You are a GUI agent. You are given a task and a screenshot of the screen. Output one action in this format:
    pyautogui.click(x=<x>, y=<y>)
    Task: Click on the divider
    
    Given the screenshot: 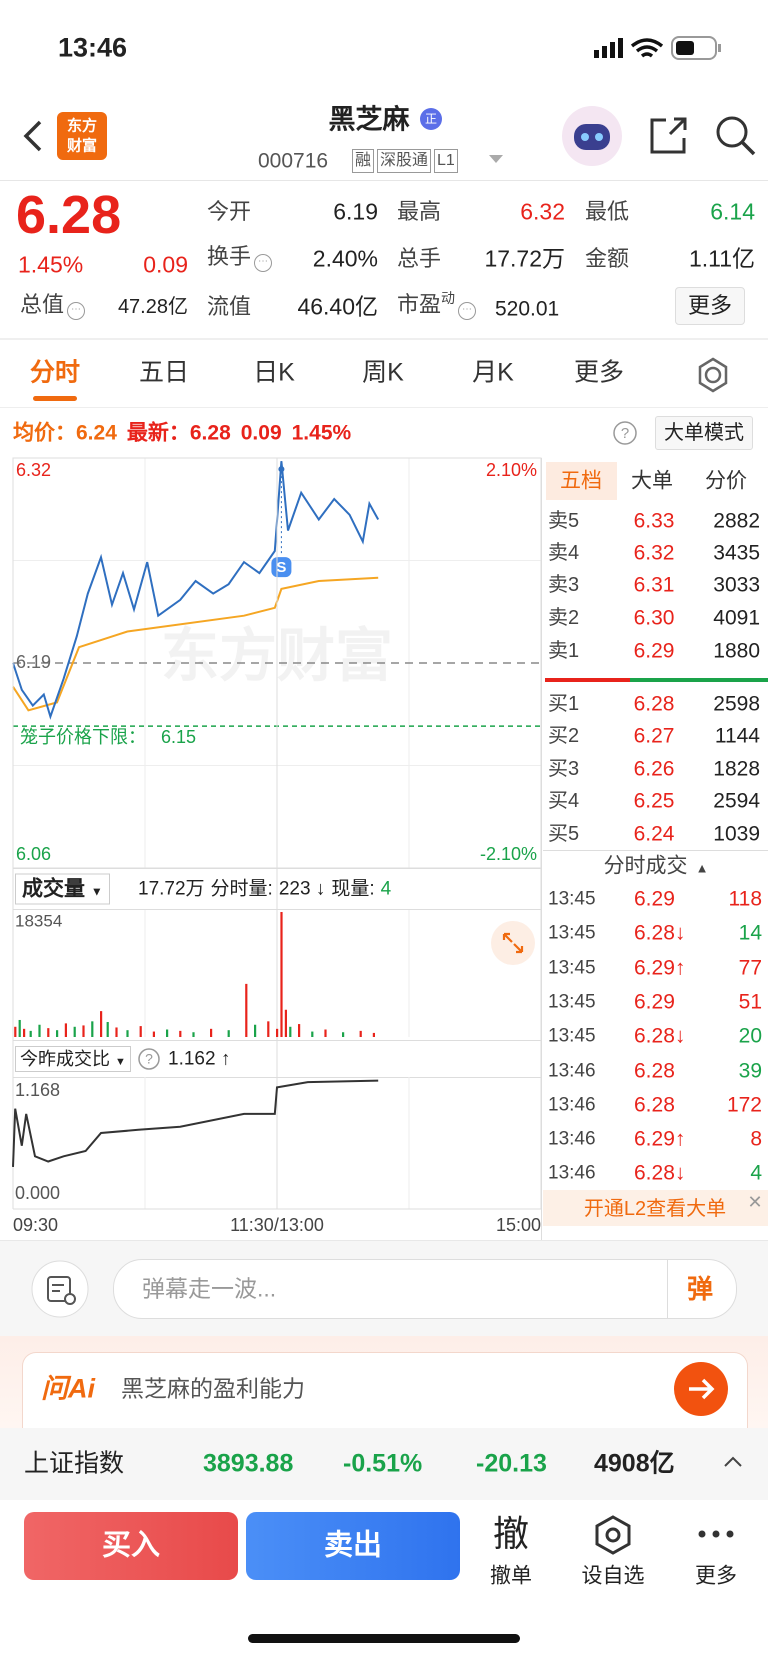 What is the action you would take?
    pyautogui.click(x=384, y=180)
    